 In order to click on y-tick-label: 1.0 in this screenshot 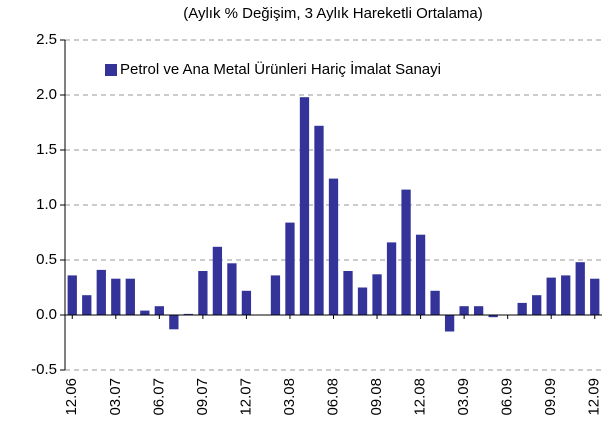, I will do `click(46, 204)`.